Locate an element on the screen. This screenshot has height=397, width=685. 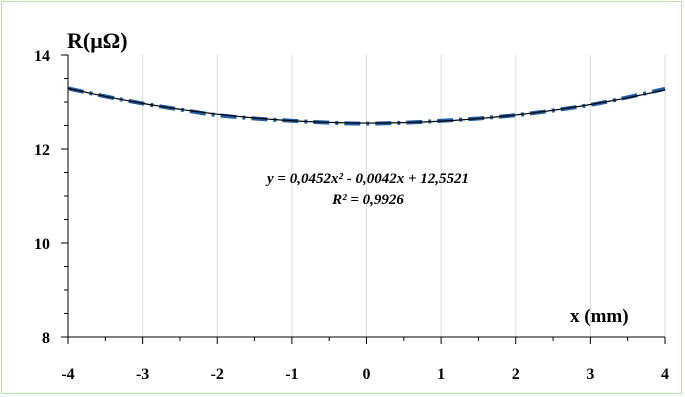
y-tick-label: 8 is located at coordinates (46, 338).